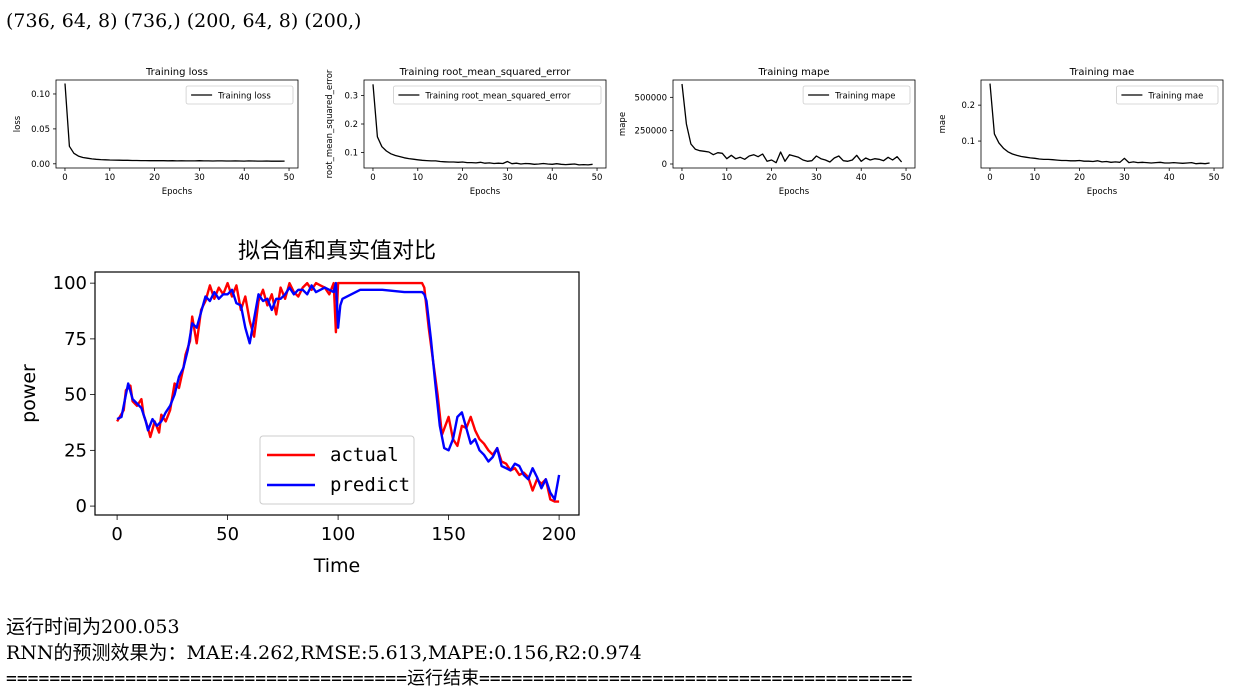  What do you see at coordinates (448, 534) in the screenshot?
I see `x-tick-label: 150` at bounding box center [448, 534].